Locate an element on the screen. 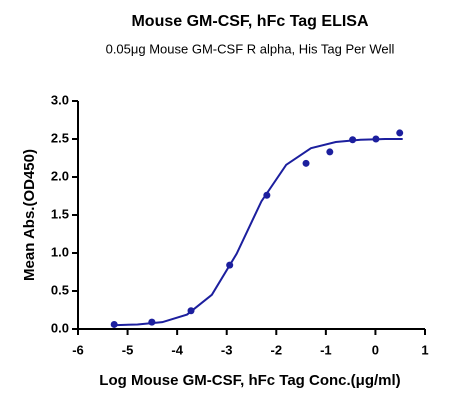  y-axis-label: Mean Abs.(OD450) is located at coordinates (29, 215).